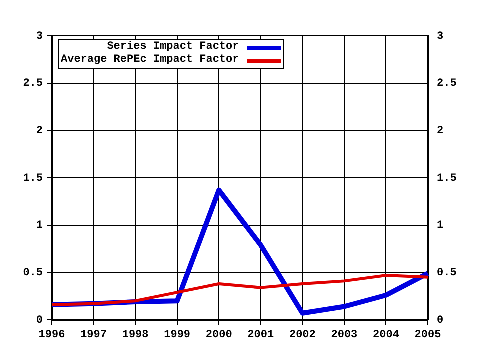  I want to click on y-tick-label: 1.5, so click(33, 178).